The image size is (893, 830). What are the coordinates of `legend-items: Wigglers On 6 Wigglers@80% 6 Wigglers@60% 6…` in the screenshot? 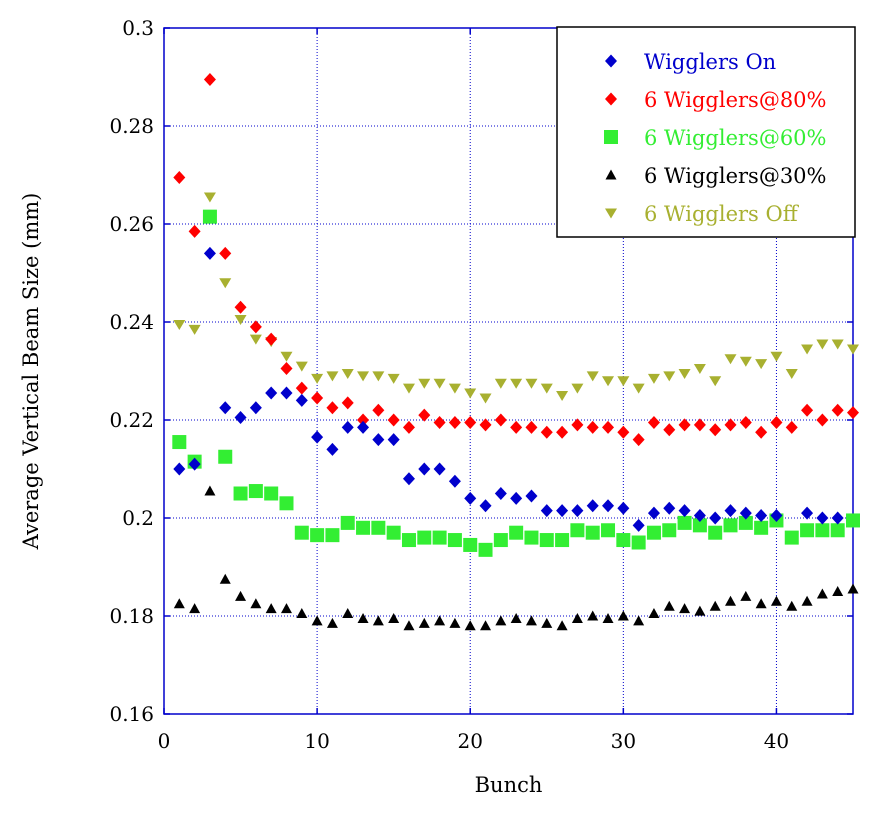 It's located at (715, 138).